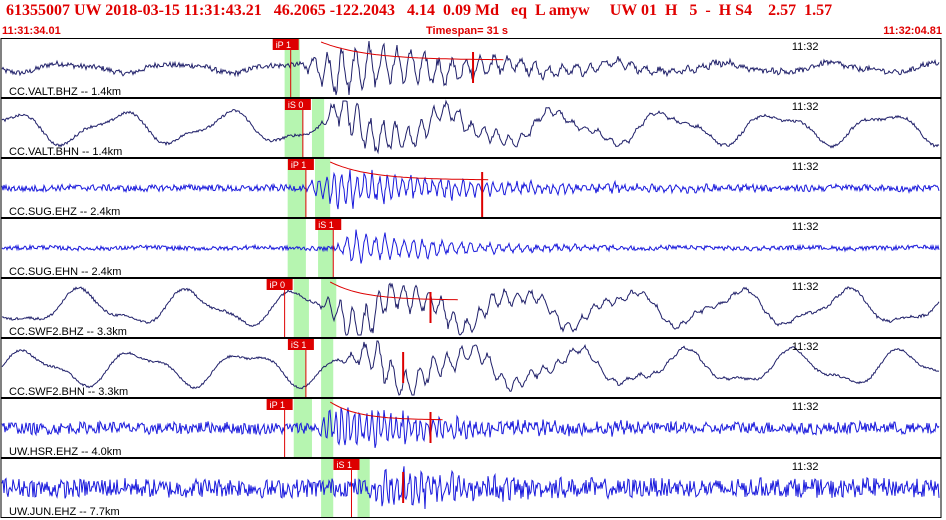  I want to click on timespan-label: Timespan= 31 s, so click(467, 31).